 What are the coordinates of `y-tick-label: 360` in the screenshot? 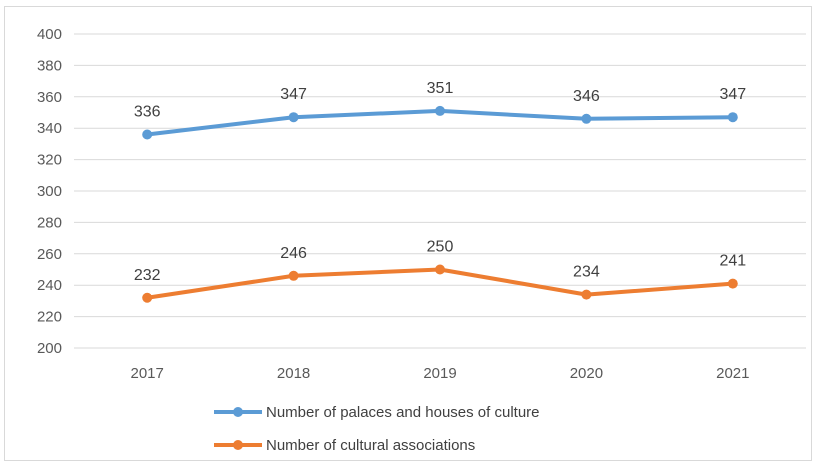 It's located at (49, 97).